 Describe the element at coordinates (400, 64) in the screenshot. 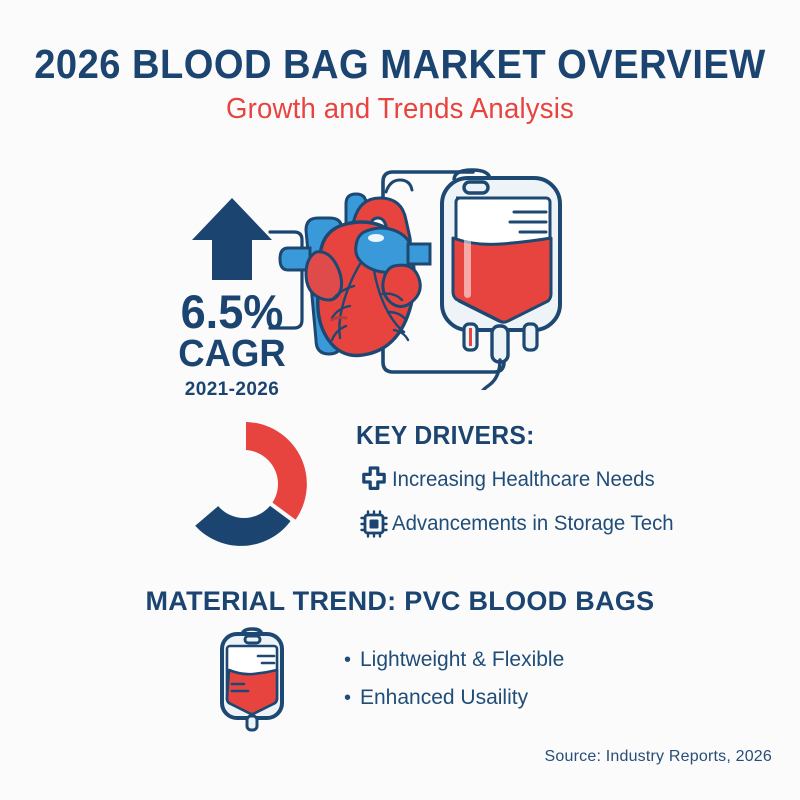

I see `page-title: 2026 BLOOD BAG MARKET OVERVIEW` at that location.